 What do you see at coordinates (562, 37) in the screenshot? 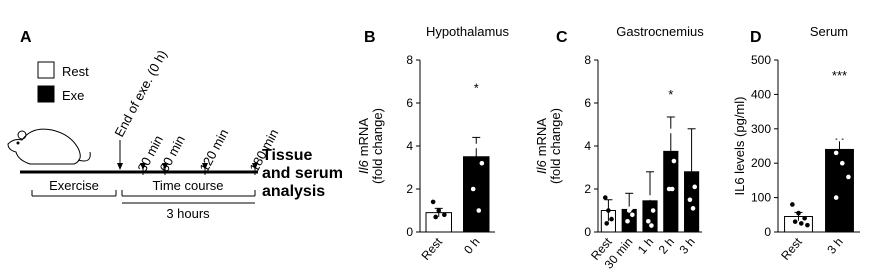
I see `panel-letter: C` at bounding box center [562, 37].